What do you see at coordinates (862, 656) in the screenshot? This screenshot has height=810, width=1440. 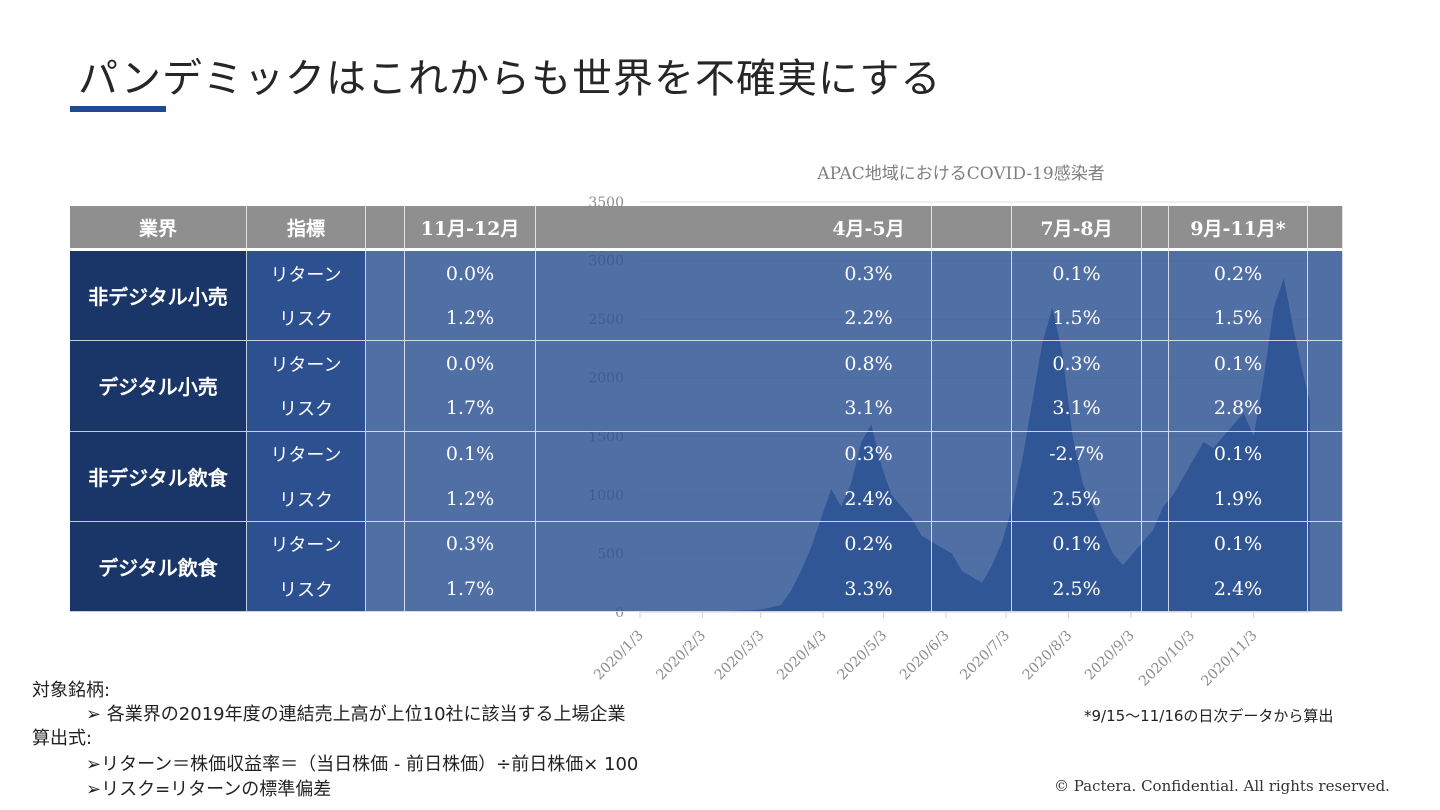 I see `x-tick-label: 2020/5/3` at bounding box center [862, 656].